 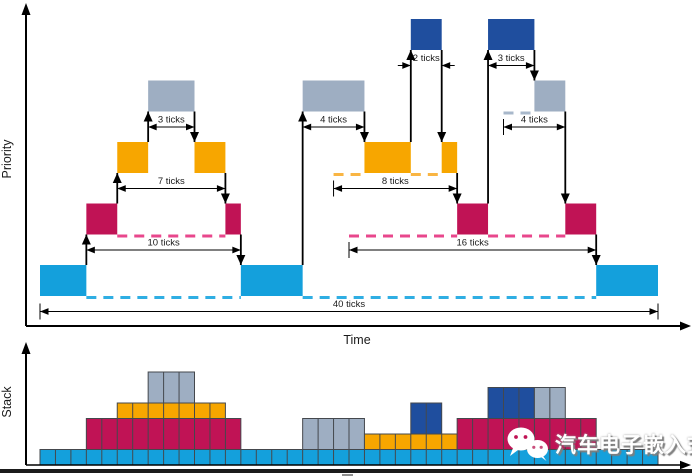 What do you see at coordinates (7, 402) in the screenshot?
I see `stack-axis-label: Stack` at bounding box center [7, 402].